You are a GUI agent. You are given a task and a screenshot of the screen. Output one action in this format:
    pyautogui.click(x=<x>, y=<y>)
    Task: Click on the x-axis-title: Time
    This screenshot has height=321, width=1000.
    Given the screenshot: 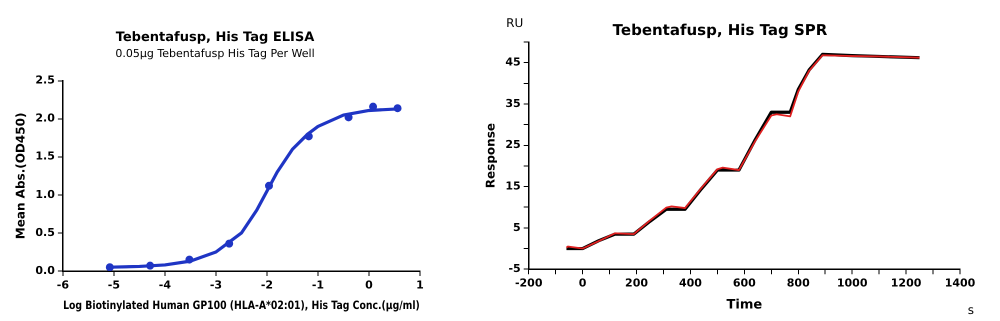 What is the action you would take?
    pyautogui.click(x=744, y=305)
    